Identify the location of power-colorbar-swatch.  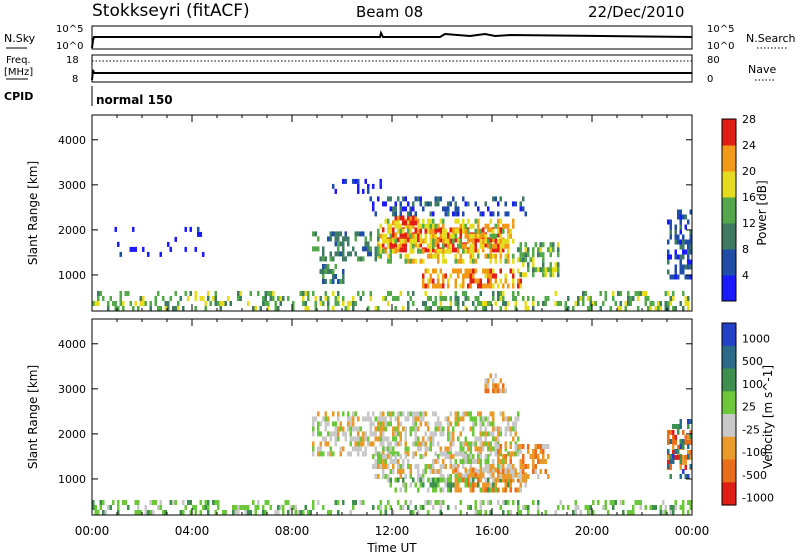
(729, 262).